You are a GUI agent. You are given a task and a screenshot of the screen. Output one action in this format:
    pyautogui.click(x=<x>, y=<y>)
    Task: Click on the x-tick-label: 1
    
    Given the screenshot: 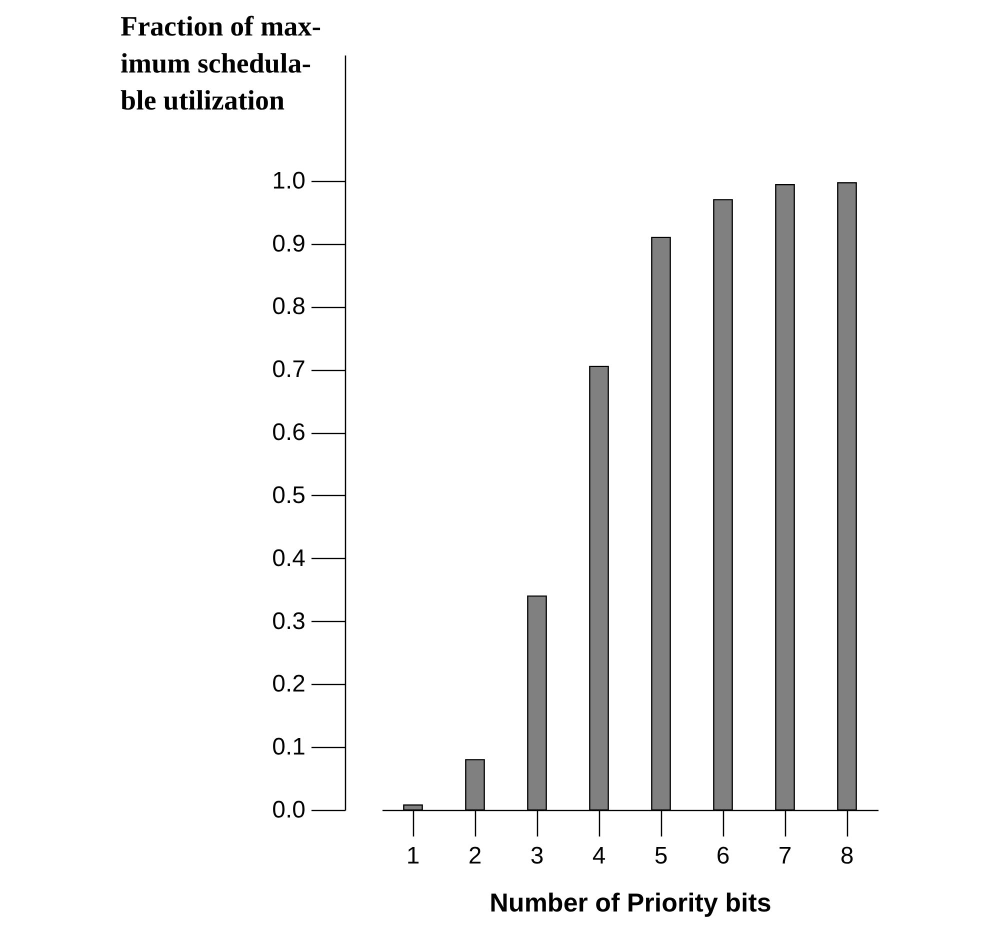 What is the action you would take?
    pyautogui.click(x=413, y=856)
    